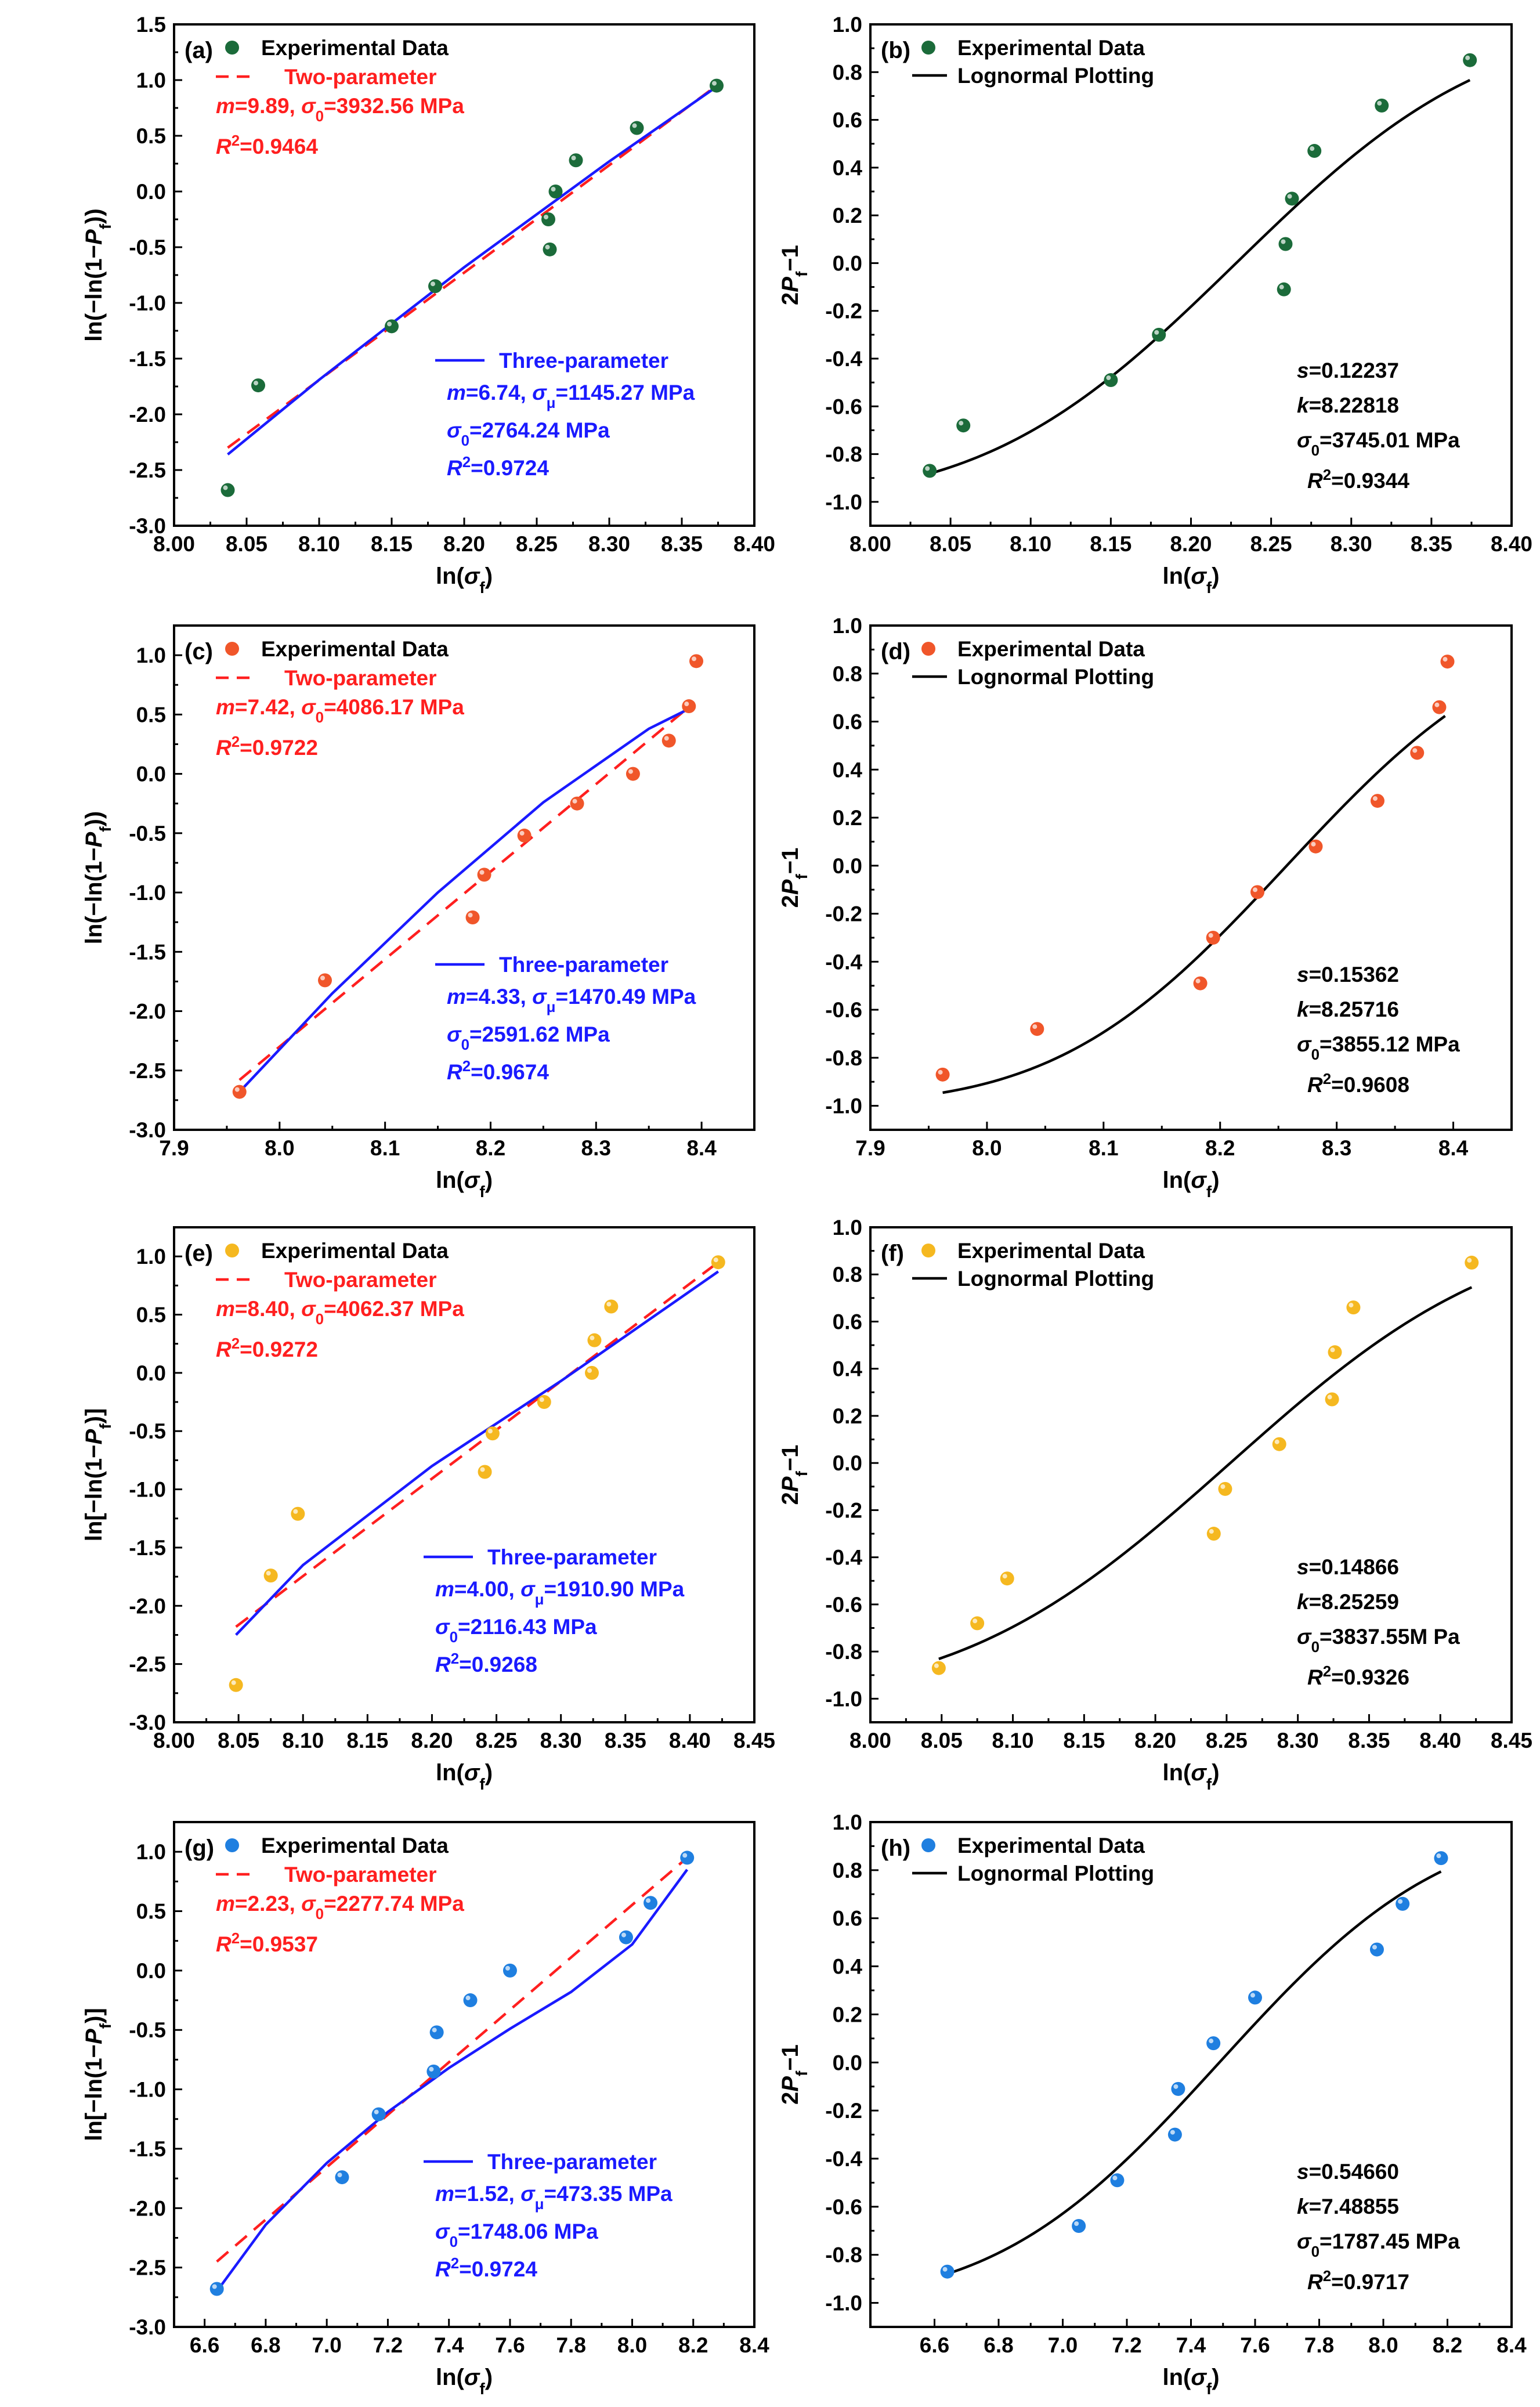  I want to click on x-tick-label: 8.25, so click(1271, 544).